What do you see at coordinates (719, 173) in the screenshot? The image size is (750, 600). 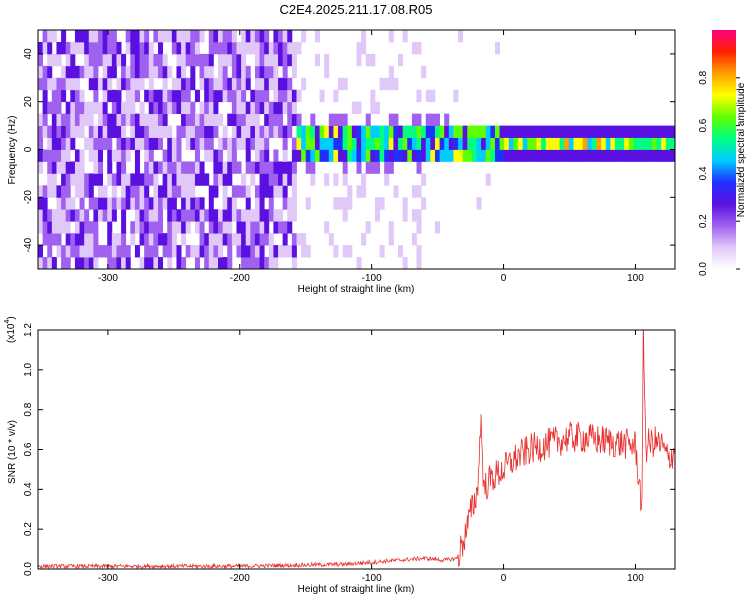 I see `colorbar-ticks: 0.0 0.2 0.4 0.6 0.8` at bounding box center [719, 173].